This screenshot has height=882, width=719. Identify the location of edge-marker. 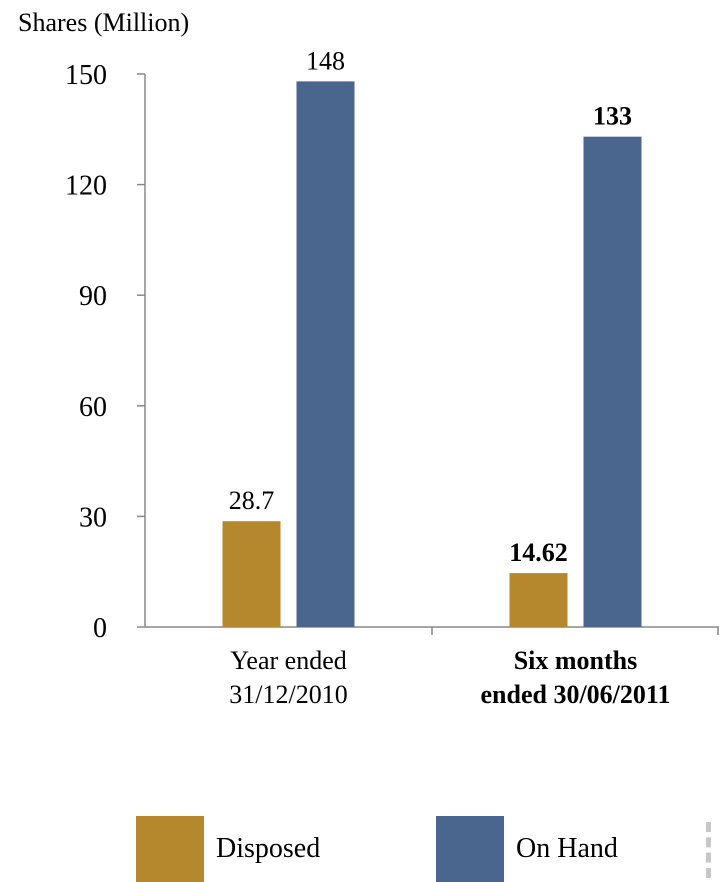
(712, 850).